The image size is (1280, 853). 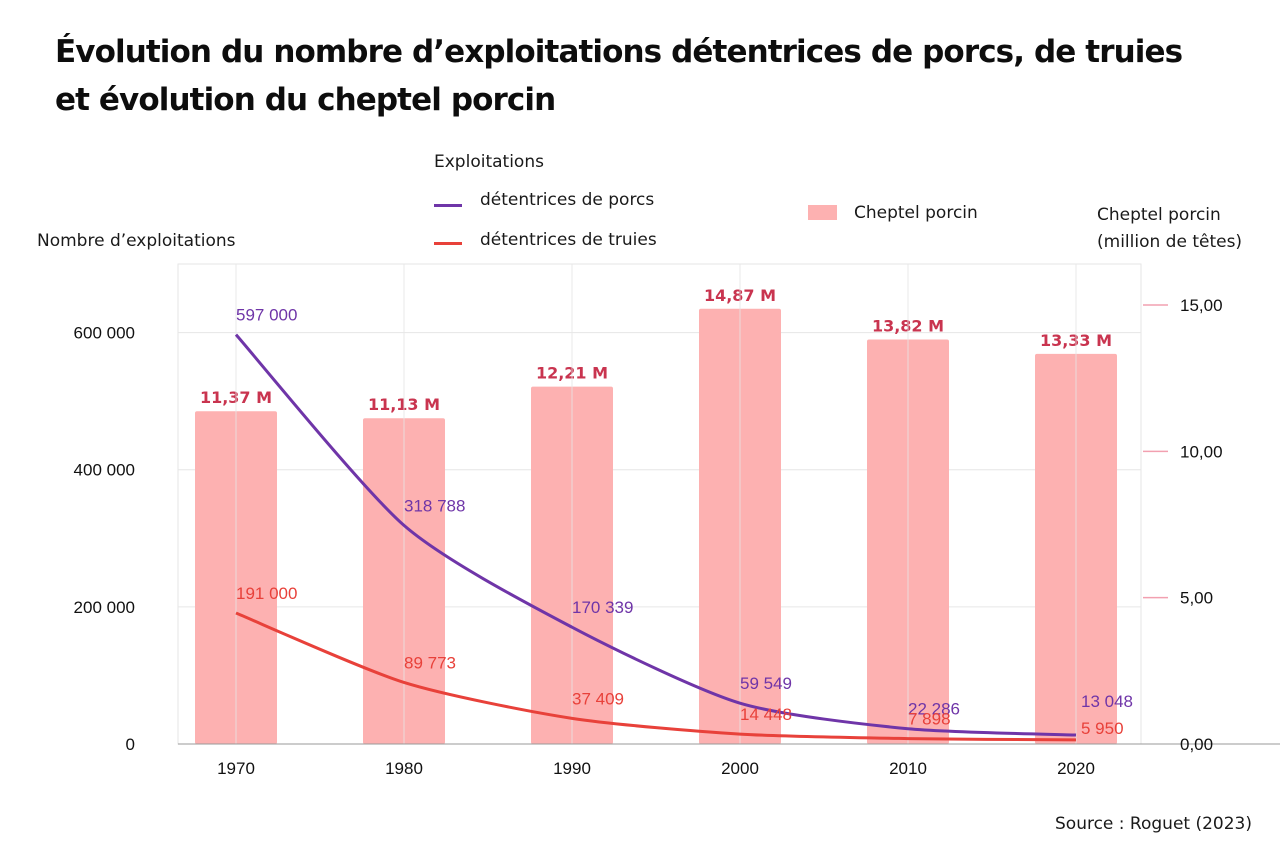 What do you see at coordinates (136, 241) in the screenshot?
I see `left-axis-label: Nombre d’exploitations` at bounding box center [136, 241].